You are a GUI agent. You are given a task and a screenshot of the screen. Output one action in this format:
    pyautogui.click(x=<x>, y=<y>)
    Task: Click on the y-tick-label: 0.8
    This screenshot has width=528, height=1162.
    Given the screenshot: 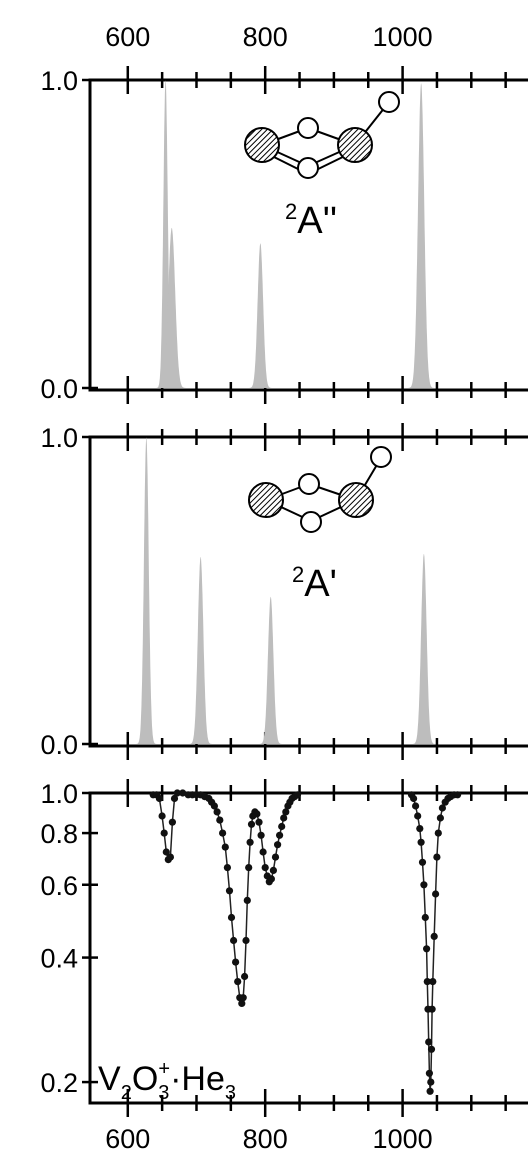 What is the action you would take?
    pyautogui.click(x=59, y=834)
    